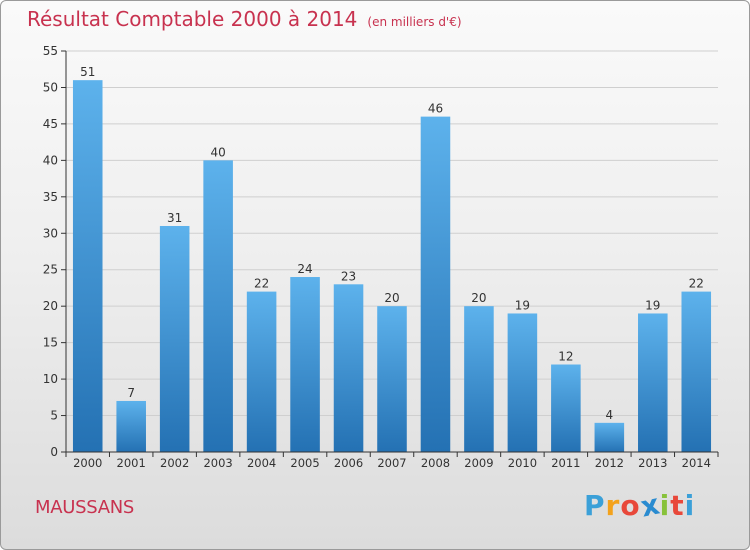  Describe the element at coordinates (54, 452) in the screenshot. I see `y-tick-label: 0` at that location.